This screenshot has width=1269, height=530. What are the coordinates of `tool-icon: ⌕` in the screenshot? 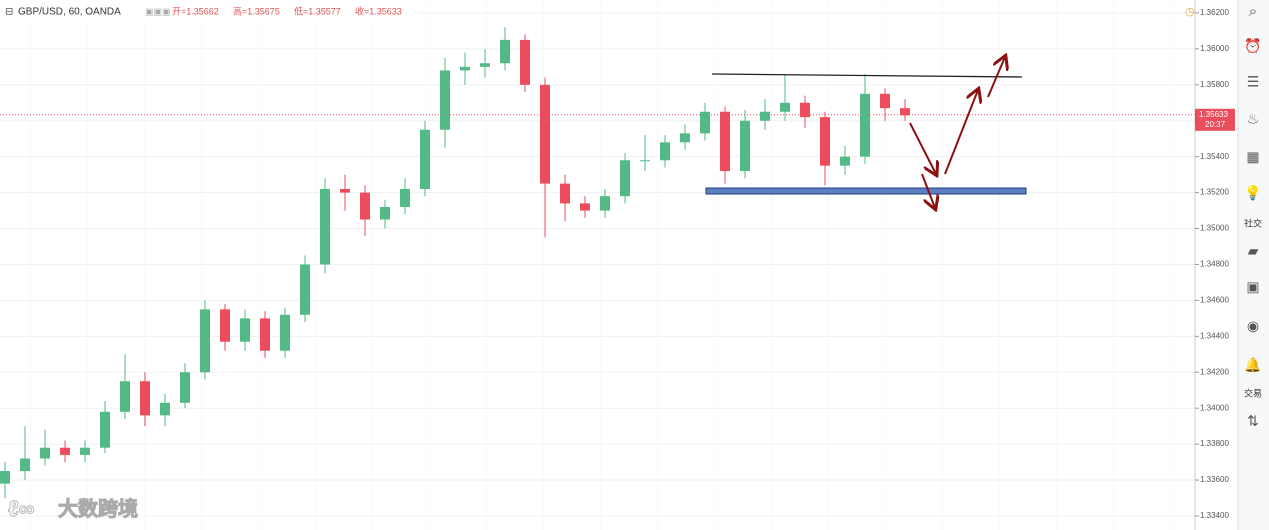 It's located at (1253, 11).